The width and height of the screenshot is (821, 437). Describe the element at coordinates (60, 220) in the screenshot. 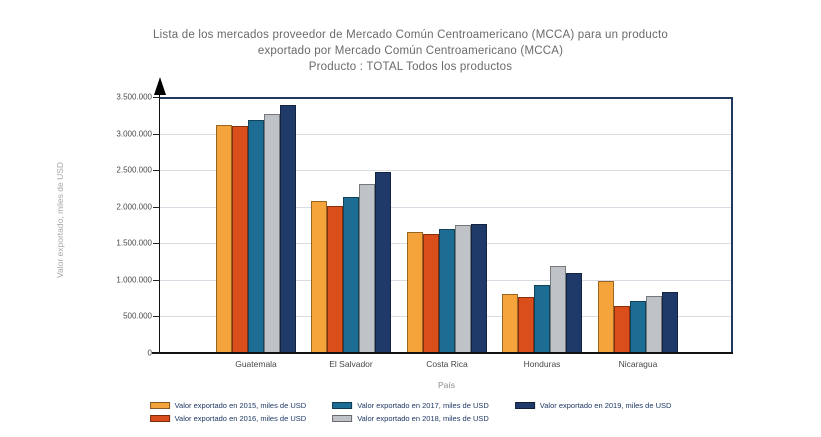

I see `y-axis-title: Valor exportado, miles de USD` at that location.